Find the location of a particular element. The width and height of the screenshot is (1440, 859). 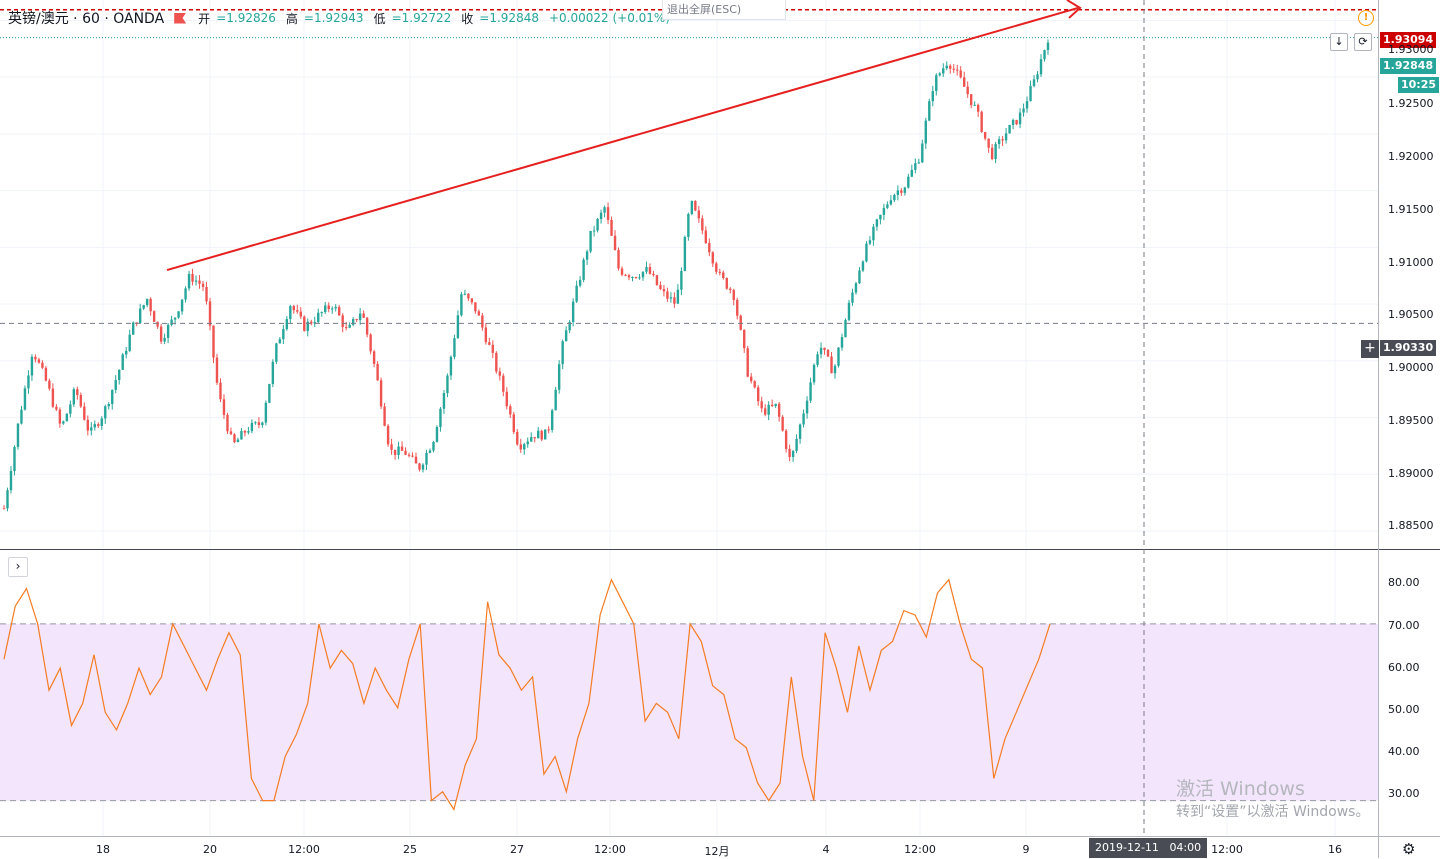

add-alert-icon: + is located at coordinates (1370, 349).